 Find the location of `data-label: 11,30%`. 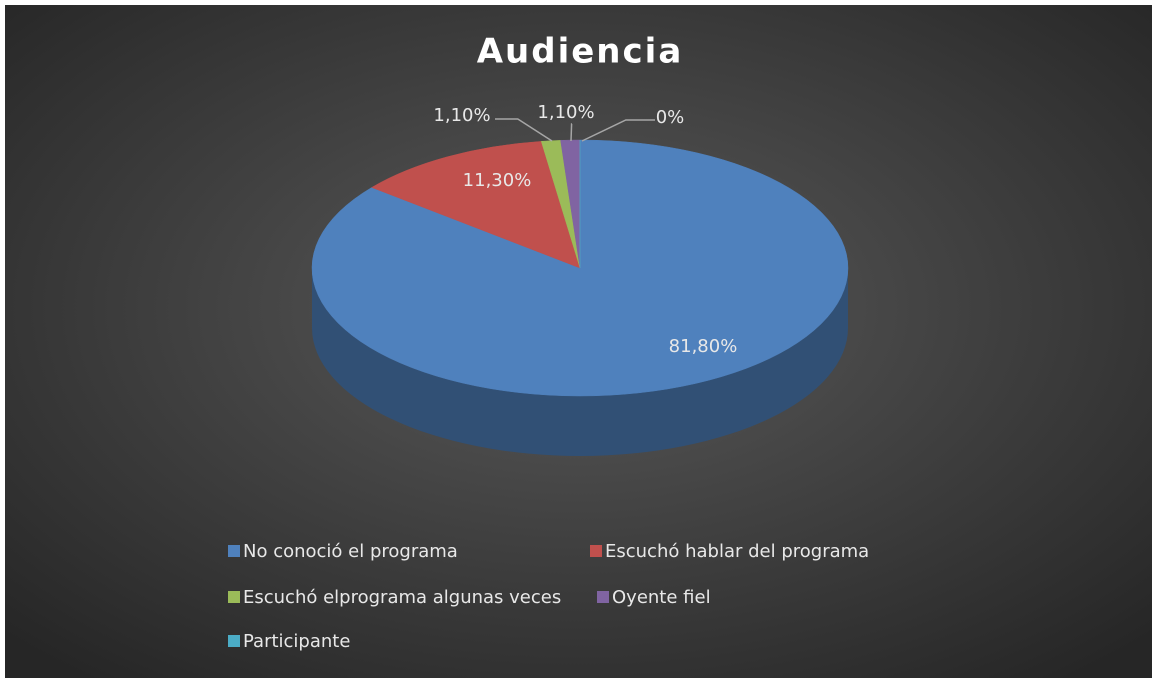

data-label: 11,30% is located at coordinates (497, 180).